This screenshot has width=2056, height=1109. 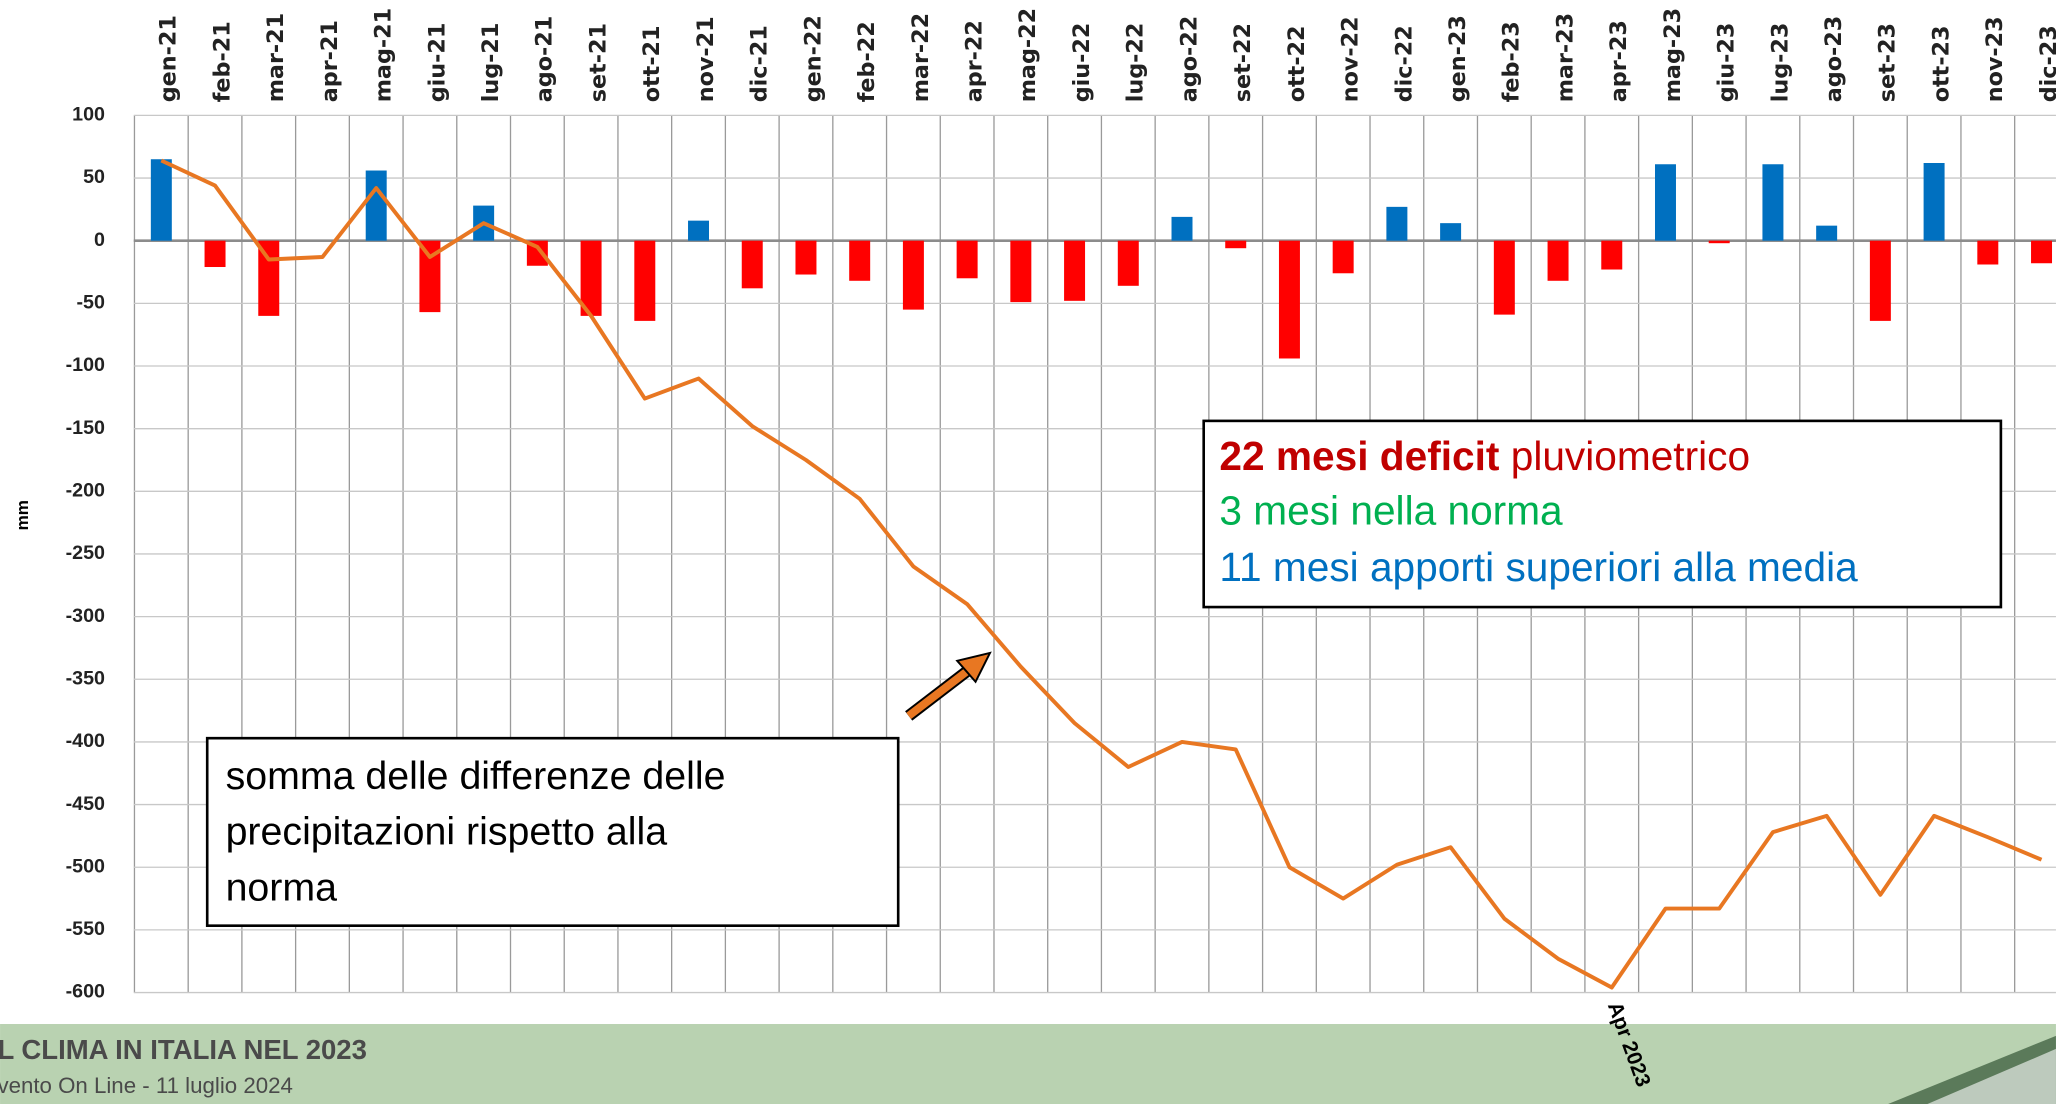 What do you see at coordinates (1028, 55) in the screenshot?
I see `x-tick-label: mag-22` at bounding box center [1028, 55].